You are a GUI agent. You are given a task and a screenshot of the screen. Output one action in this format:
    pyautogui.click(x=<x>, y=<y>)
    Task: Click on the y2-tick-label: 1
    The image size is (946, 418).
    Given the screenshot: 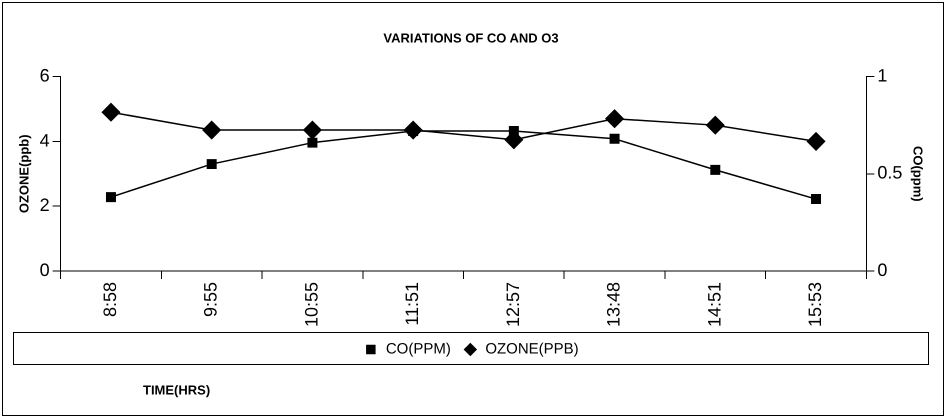 What is the action you would take?
    pyautogui.click(x=882, y=76)
    